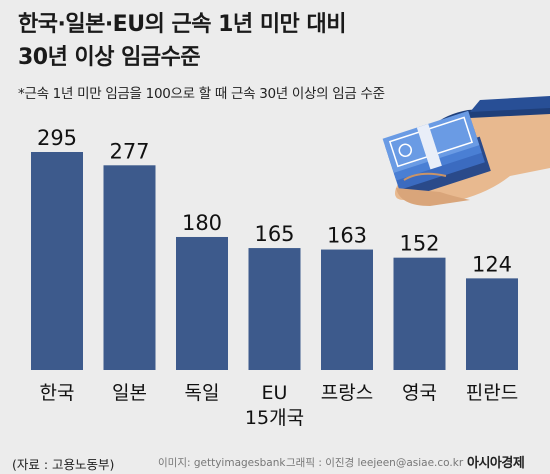 This screenshot has width=550, height=474. I want to click on image-credit: 이미지: gettyimagesbank, so click(222, 463).